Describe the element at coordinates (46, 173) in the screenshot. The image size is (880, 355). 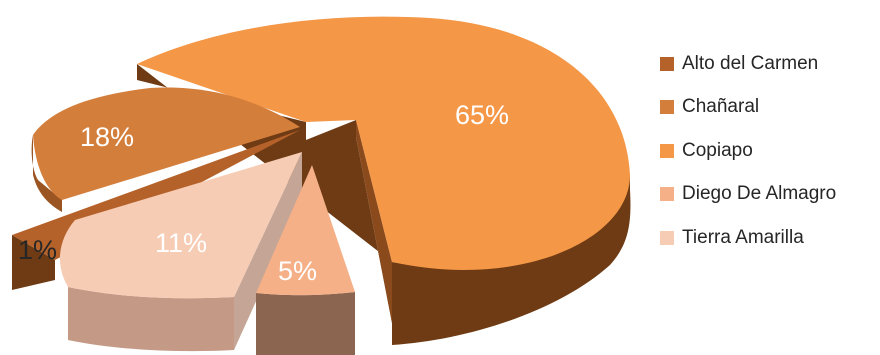
I see `slice-side-chanaral` at that location.